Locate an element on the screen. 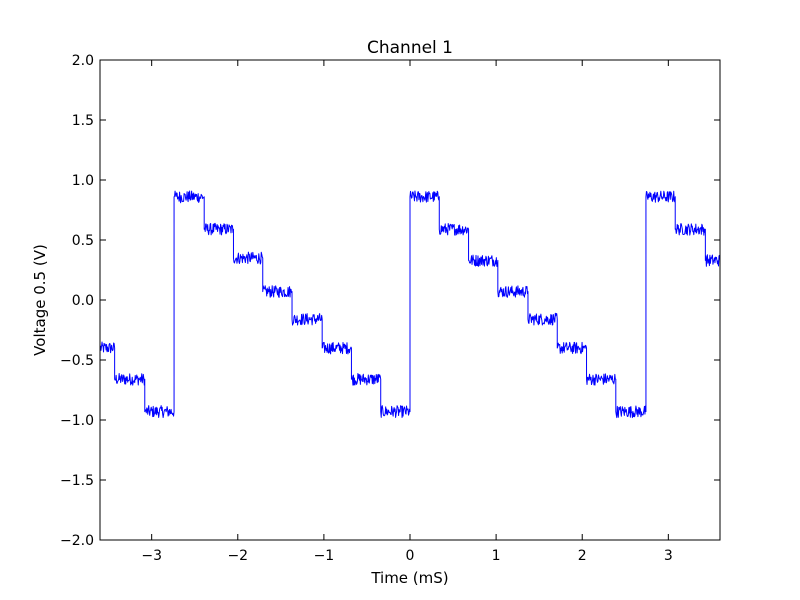 This screenshot has width=800, height=600. y-tick-label: 2.0 is located at coordinates (83, 61).